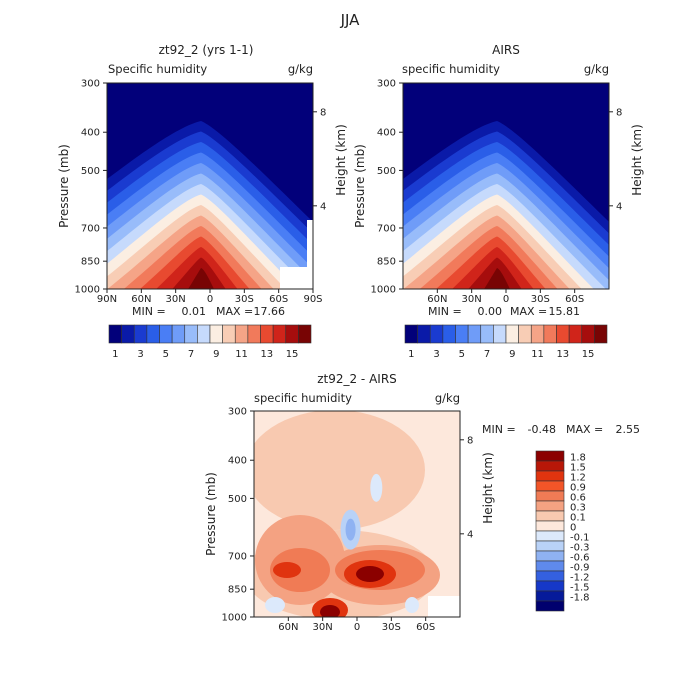 The width and height of the screenshot is (700, 700). I want to click on colorbar-label: 15, so click(292, 354).